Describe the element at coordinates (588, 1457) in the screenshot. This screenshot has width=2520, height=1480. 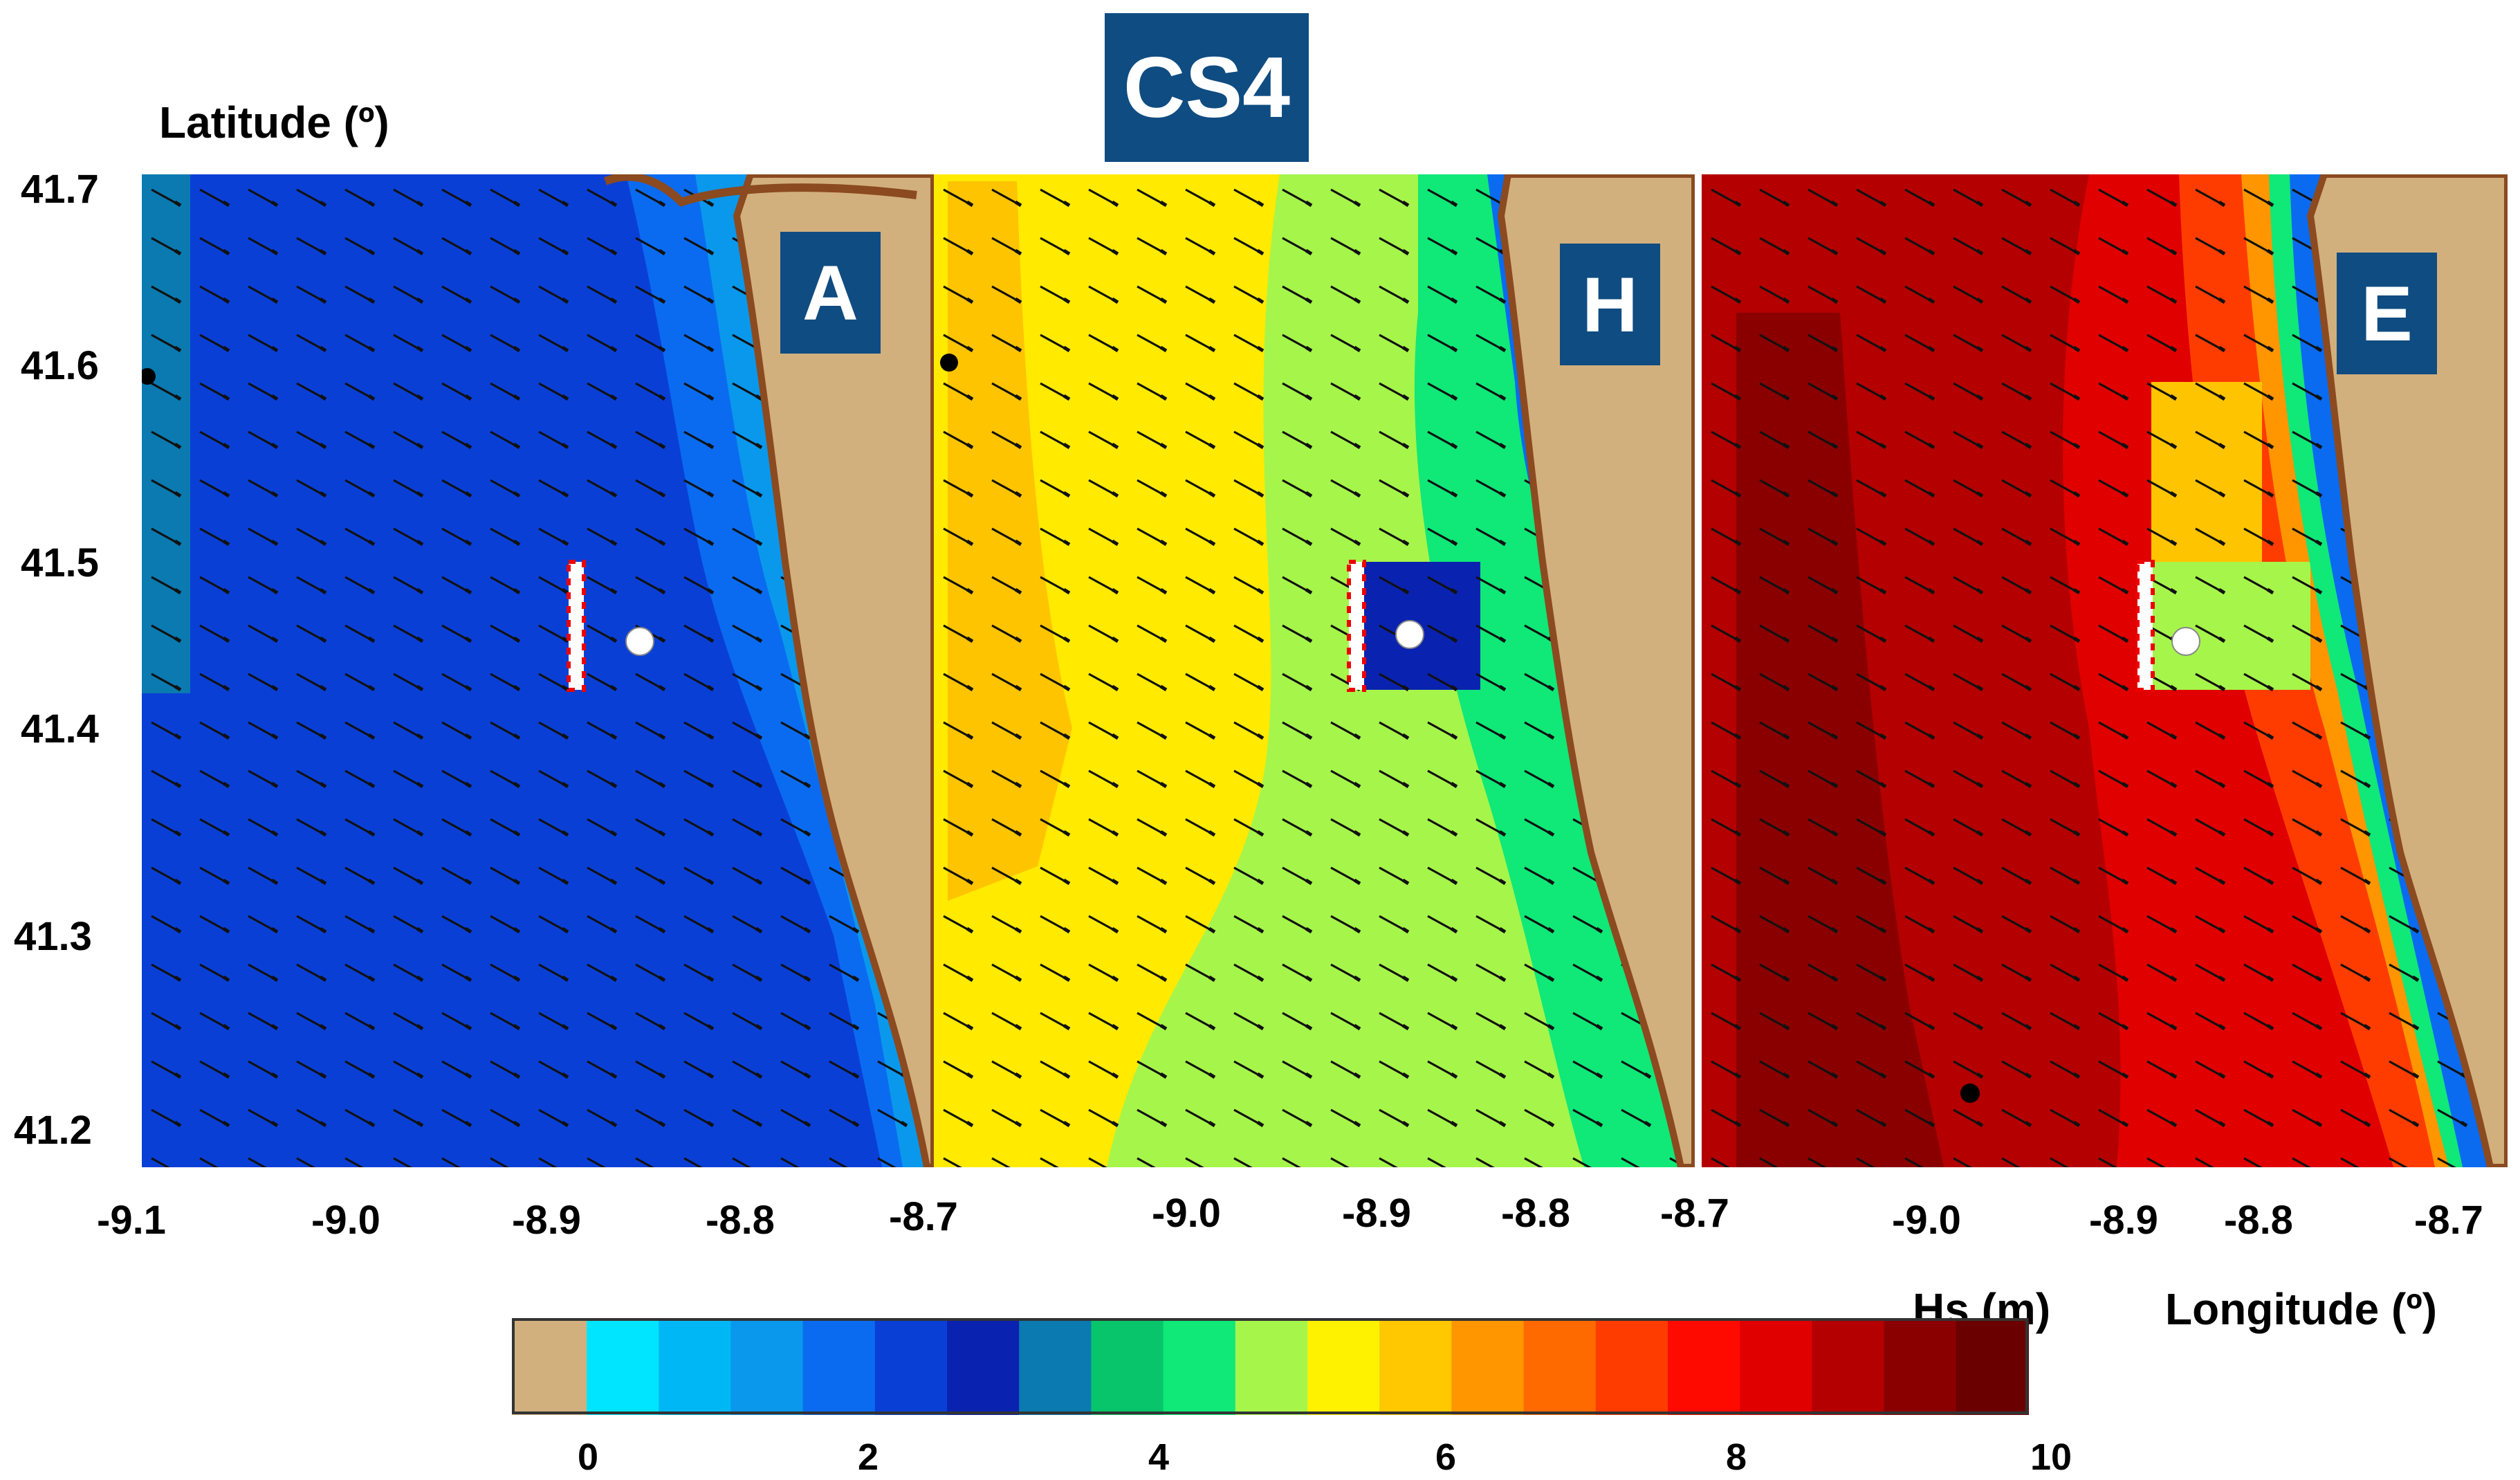
I see `colorbar-tick-0: 0` at that location.